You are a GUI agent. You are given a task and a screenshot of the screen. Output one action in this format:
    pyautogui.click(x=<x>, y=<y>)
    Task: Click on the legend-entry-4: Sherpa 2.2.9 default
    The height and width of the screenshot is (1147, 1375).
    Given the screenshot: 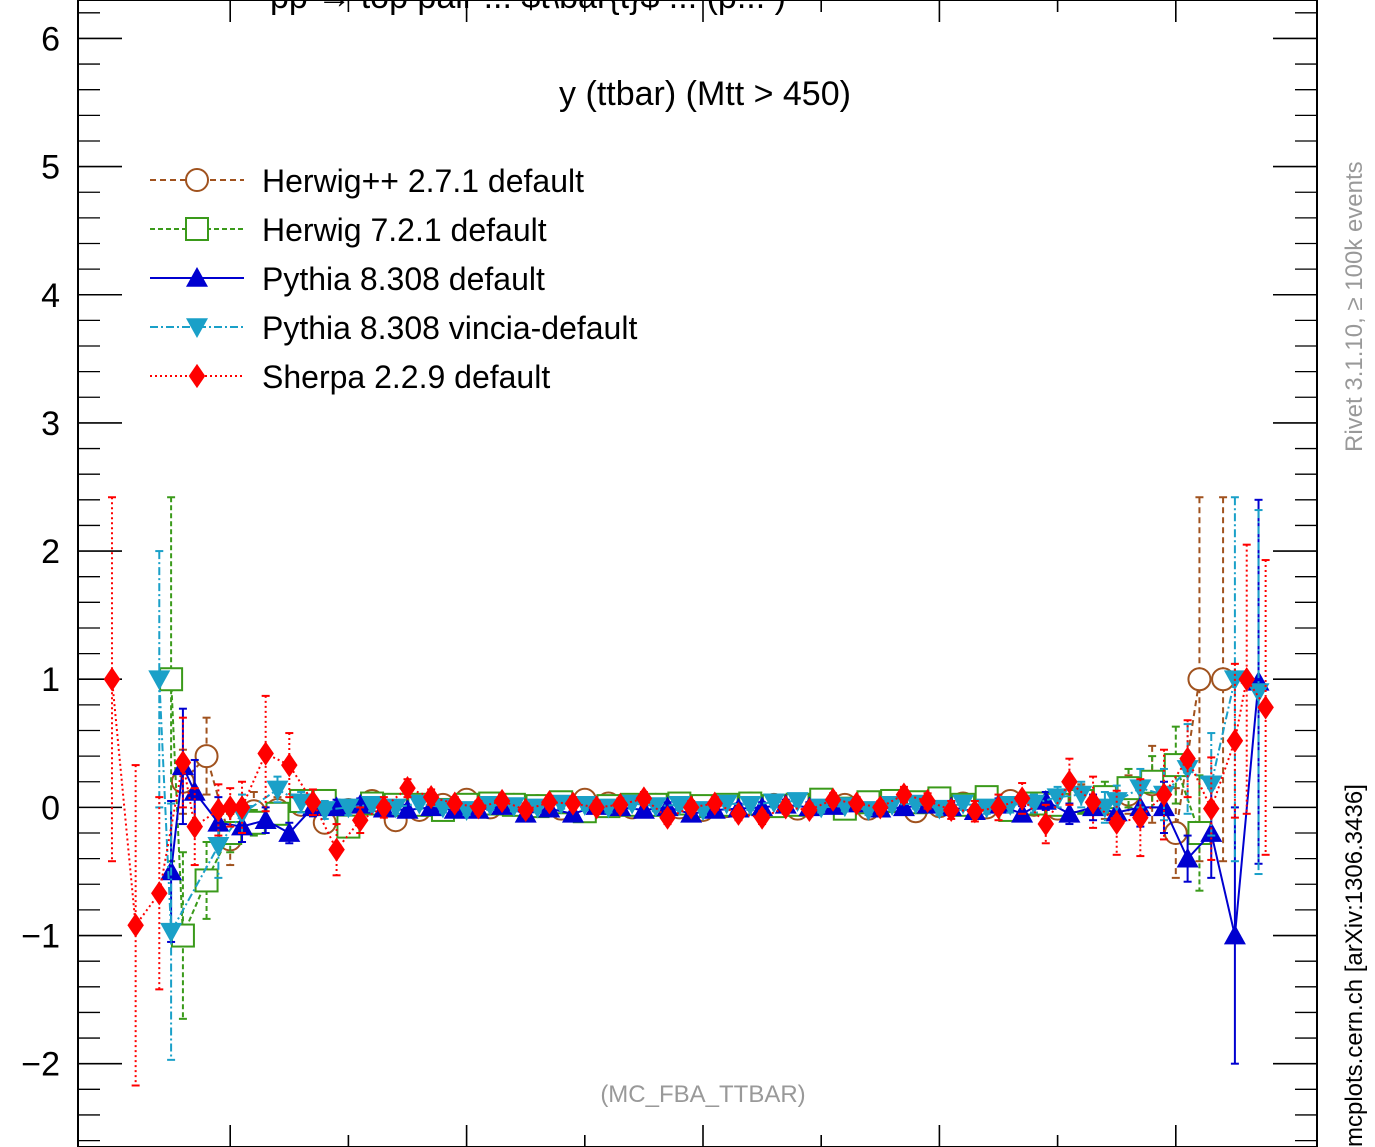 What is the action you would take?
    pyautogui.click(x=350, y=377)
    